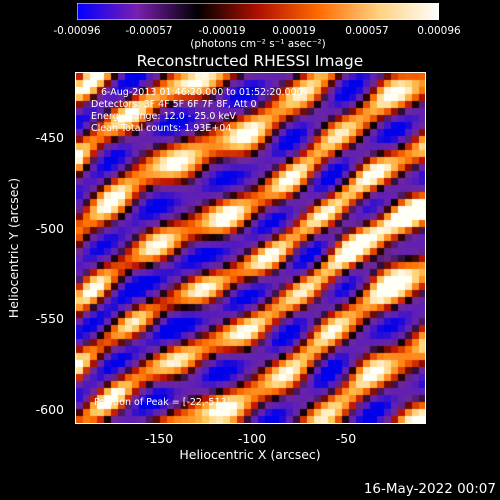  What do you see at coordinates (49, 409) in the screenshot?
I see `y-tick-label: -600` at bounding box center [49, 409].